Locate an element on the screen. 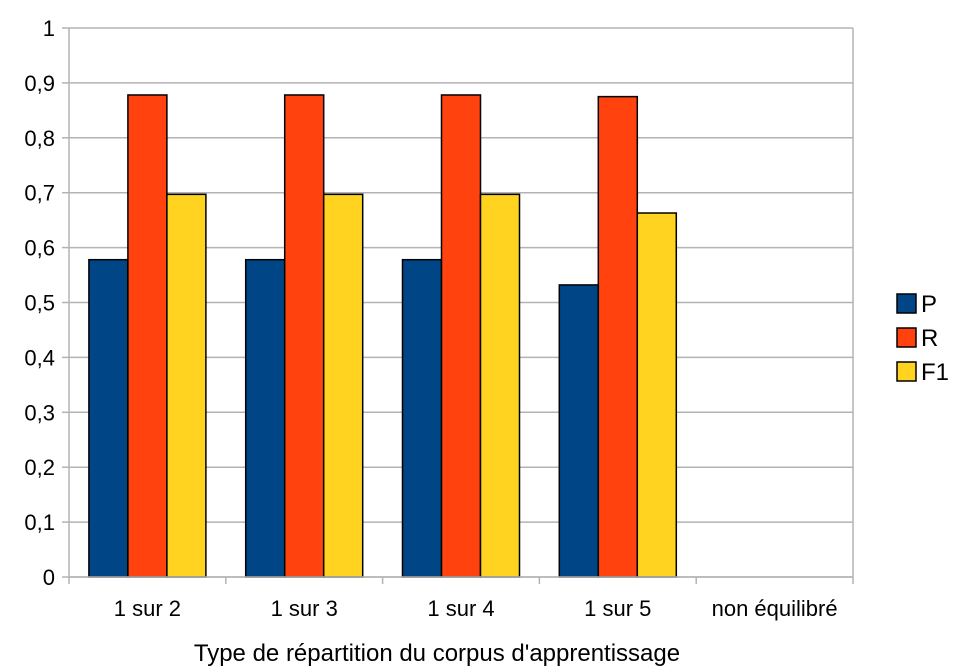  x-tick-label: 1 sur 4 is located at coordinates (460, 608).